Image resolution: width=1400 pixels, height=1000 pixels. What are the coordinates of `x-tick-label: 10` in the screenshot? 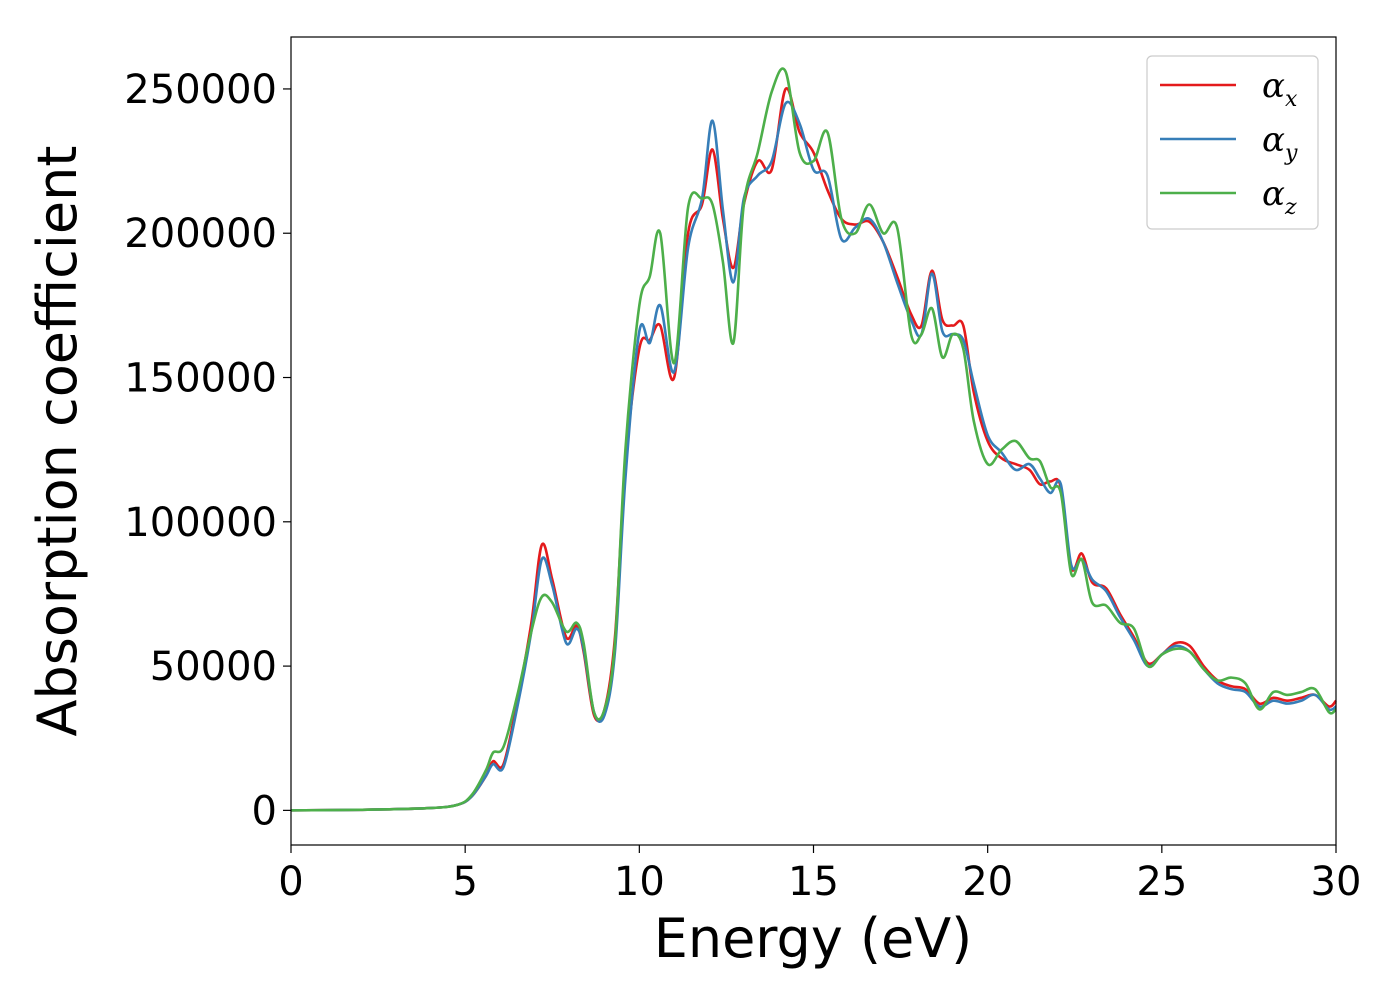 It's located at (639, 882).